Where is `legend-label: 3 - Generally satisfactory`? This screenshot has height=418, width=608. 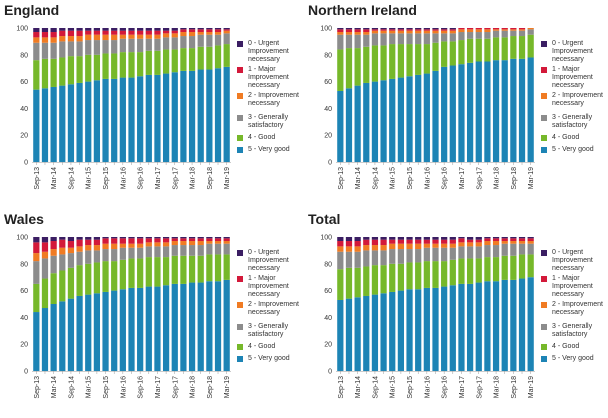
legend-label: 3 - Generally satisfactory is located at coordinates (268, 121).